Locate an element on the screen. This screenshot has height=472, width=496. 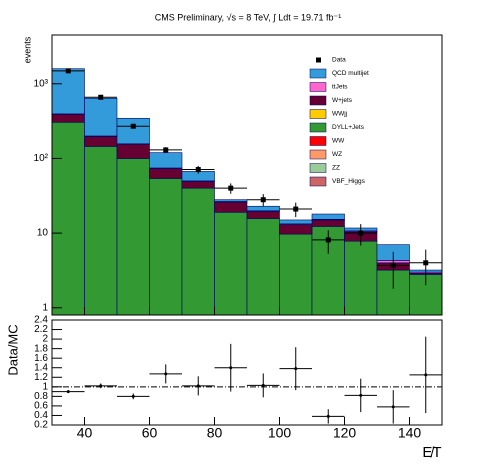
legend-marker is located at coordinates (318, 60).